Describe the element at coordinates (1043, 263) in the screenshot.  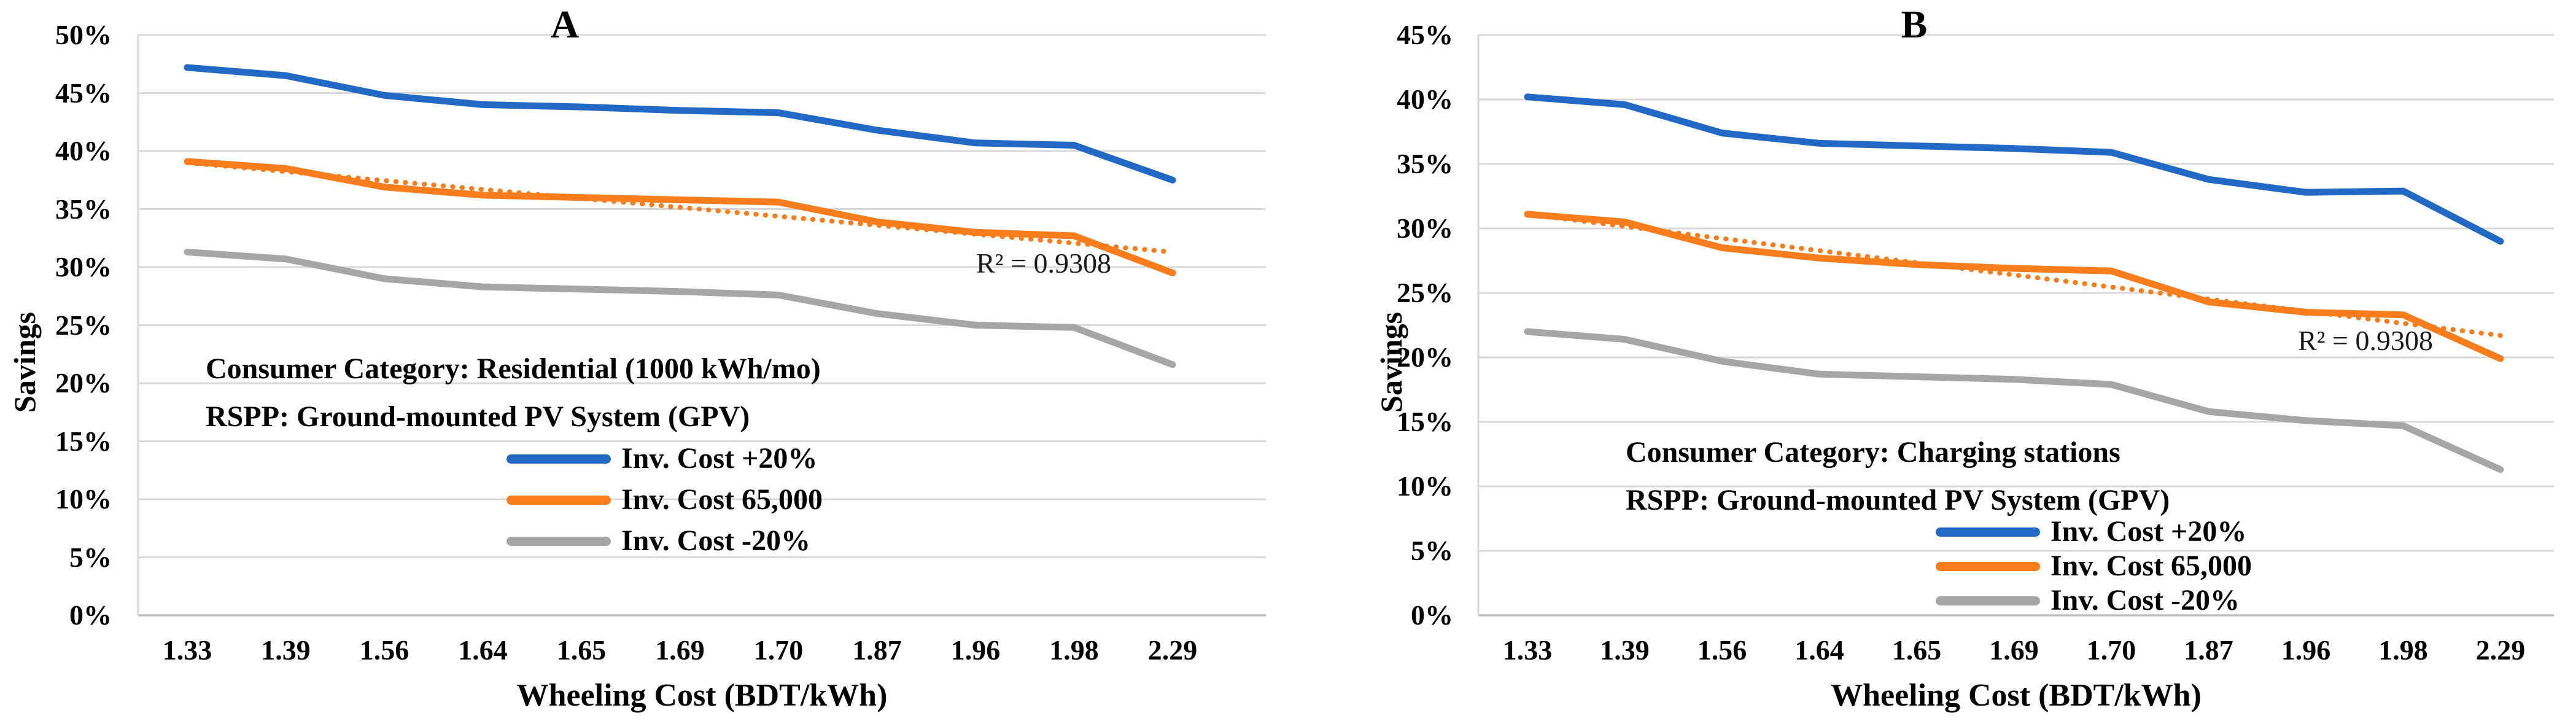
I see `r-squared-label-a: R² = 0.9308` at that location.